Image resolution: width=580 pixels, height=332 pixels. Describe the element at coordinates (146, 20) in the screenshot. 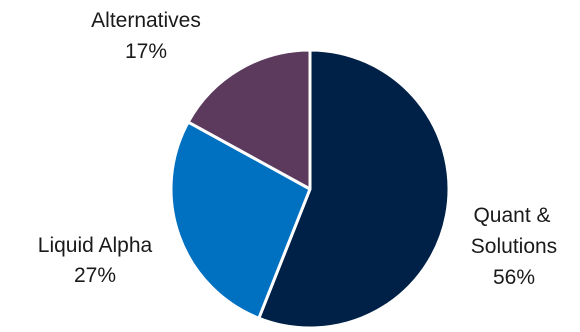

I see `slice-label-alternatives-name: Alternatives` at that location.